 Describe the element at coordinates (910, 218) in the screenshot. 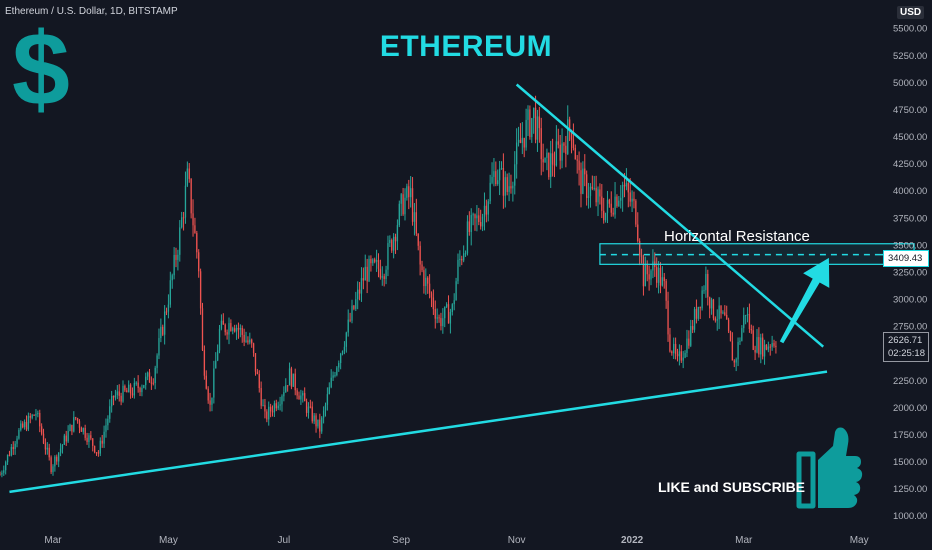

I see `y-tick-label: 3750.00` at that location.